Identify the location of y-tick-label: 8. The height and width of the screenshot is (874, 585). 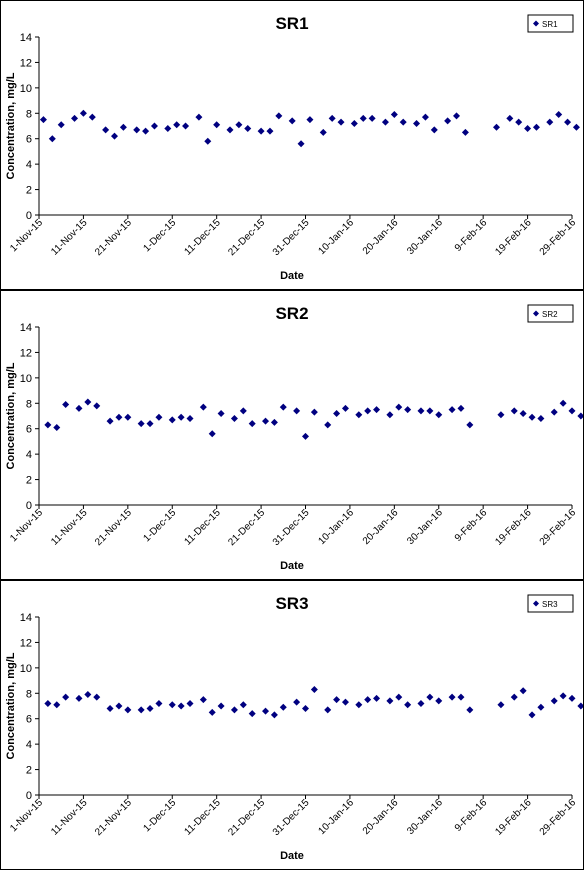
(29, 114).